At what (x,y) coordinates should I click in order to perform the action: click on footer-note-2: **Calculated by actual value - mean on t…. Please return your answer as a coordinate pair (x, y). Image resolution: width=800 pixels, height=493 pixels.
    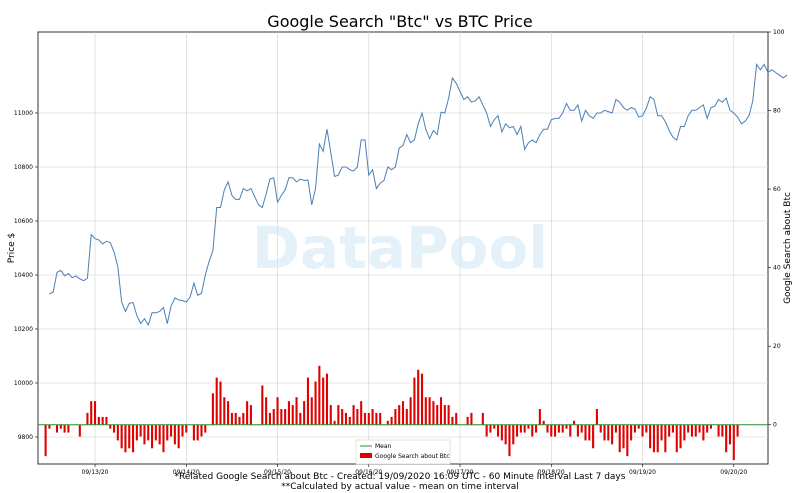
    Looking at the image, I should click on (400, 487).